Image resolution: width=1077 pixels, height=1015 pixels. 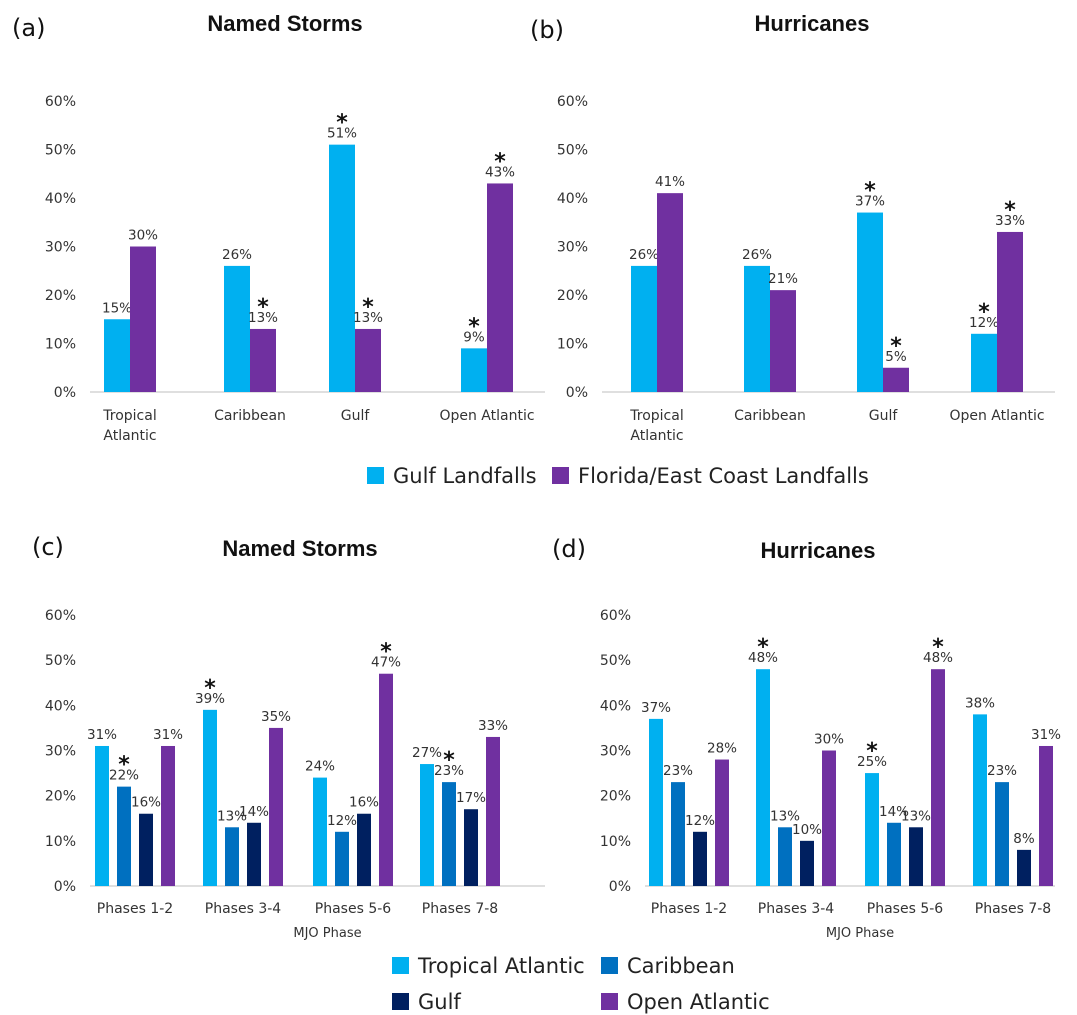 I want to click on data-label: 10%, so click(x=807, y=830).